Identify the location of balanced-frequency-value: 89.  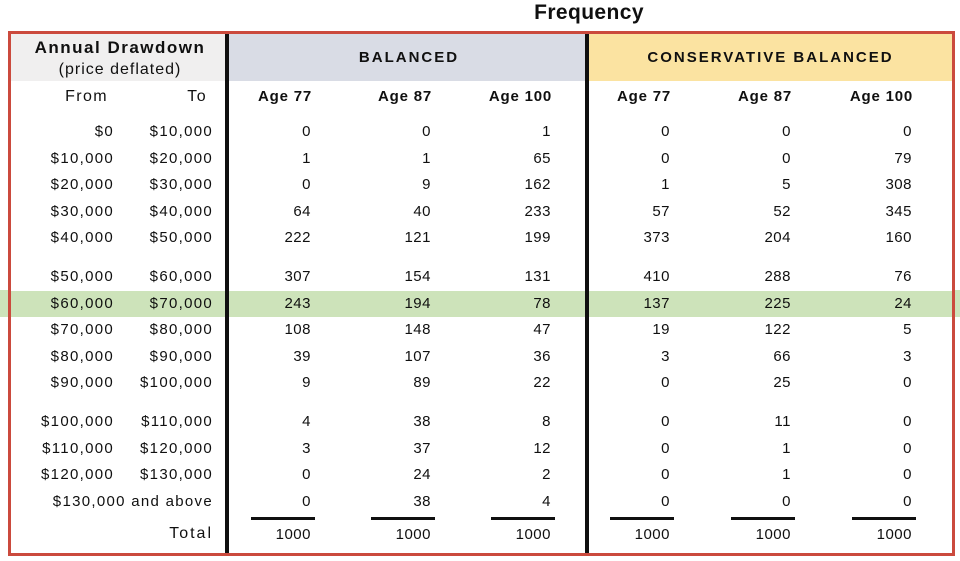
(422, 382).